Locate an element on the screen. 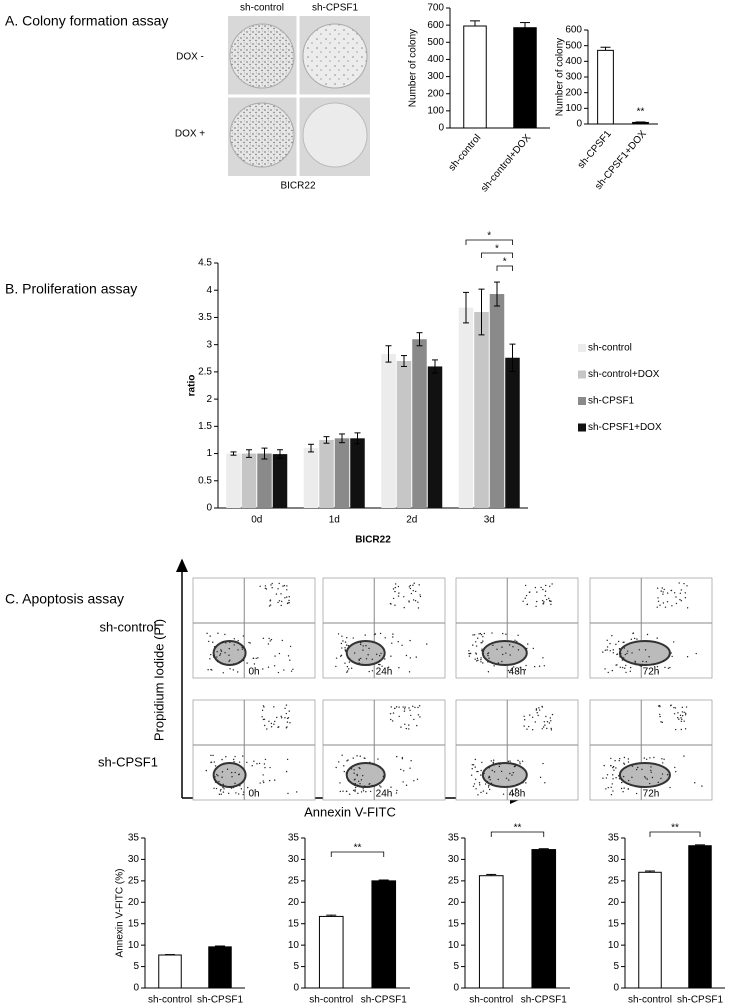 The width and height of the screenshot is (730, 1008). timepoint-label: 0h is located at coordinates (253, 672).